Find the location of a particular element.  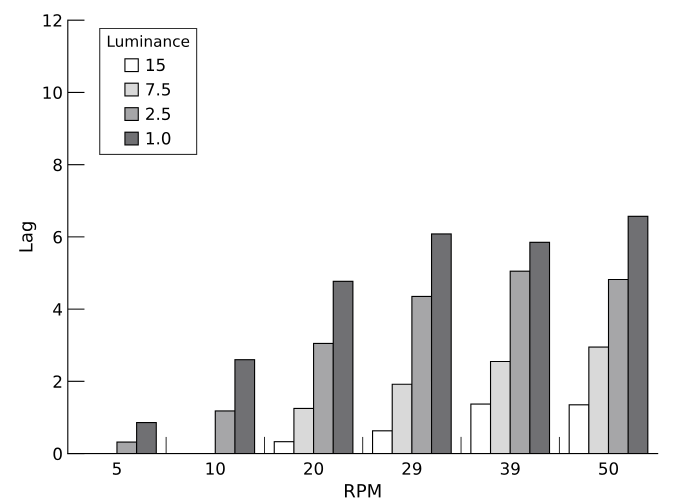

x-tick-label: 10 is located at coordinates (215, 468).